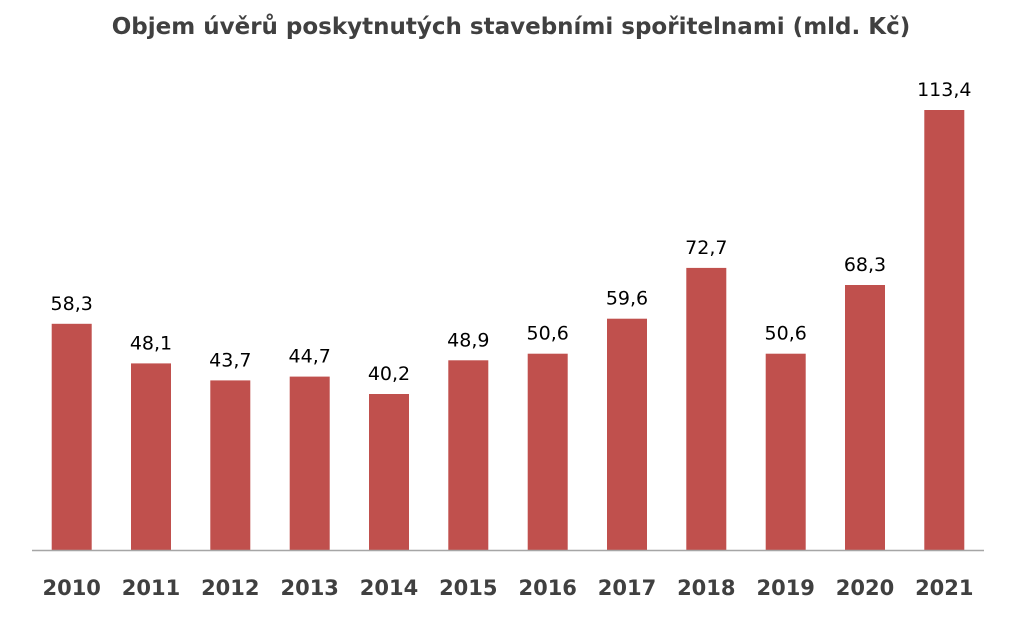 The width and height of the screenshot is (1022, 620). Describe the element at coordinates (865, 265) in the screenshot. I see `value-label-2020: 68,3` at that location.